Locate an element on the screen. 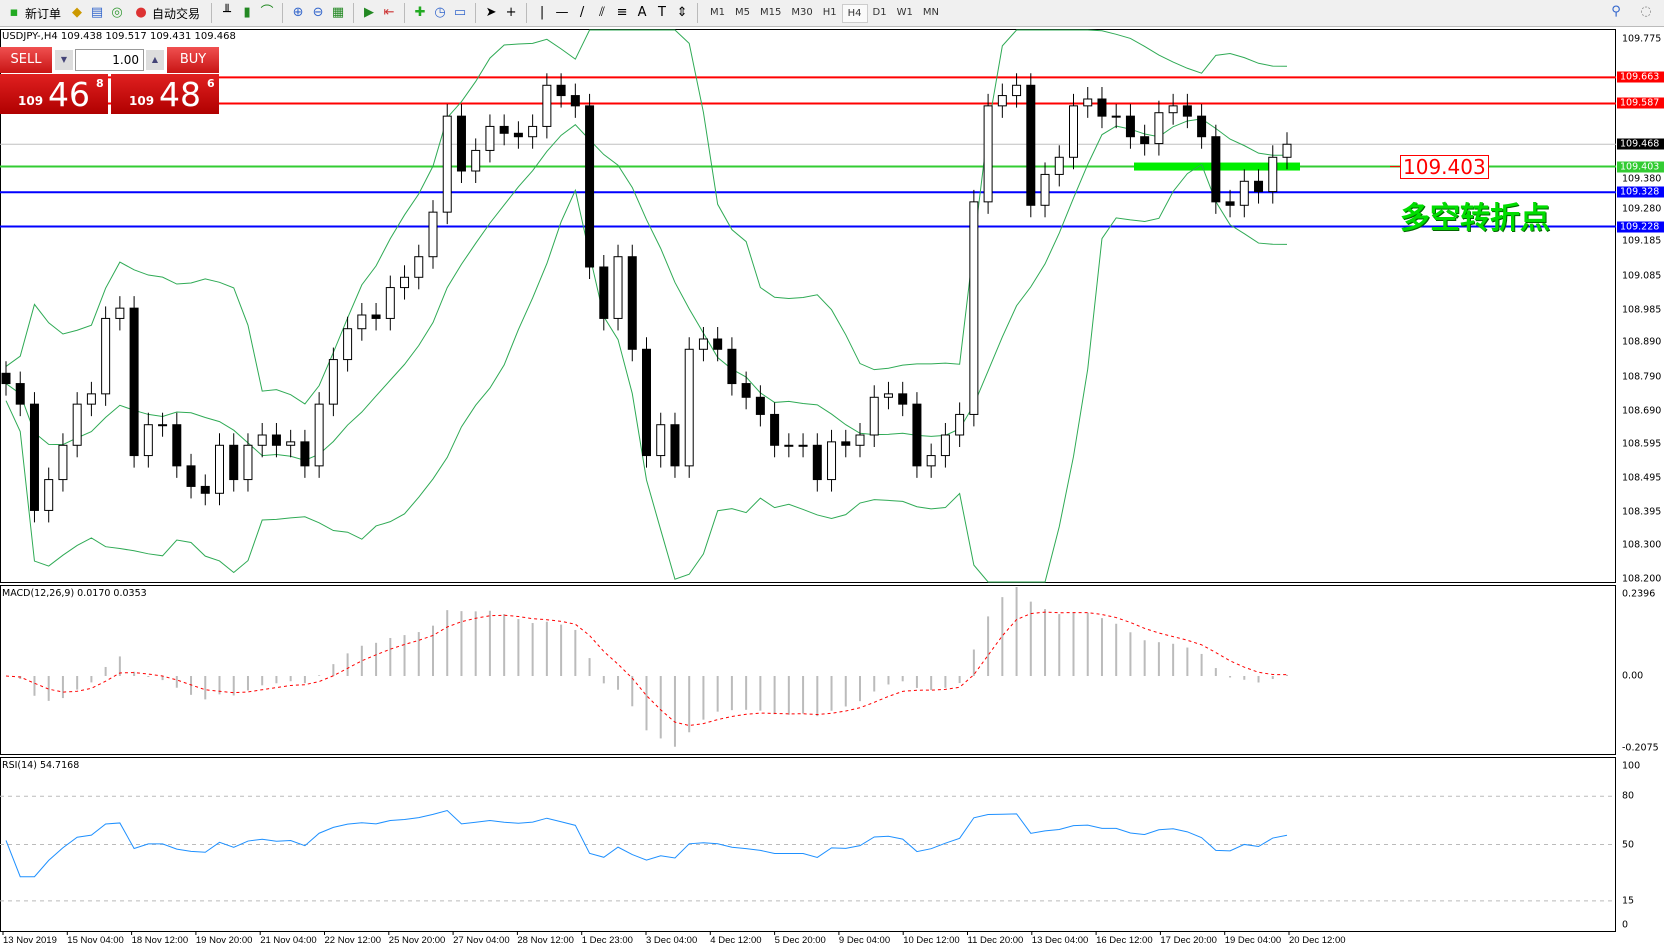 The width and height of the screenshot is (1664, 951). bar-chart-icon: ╨ is located at coordinates (227, 12).